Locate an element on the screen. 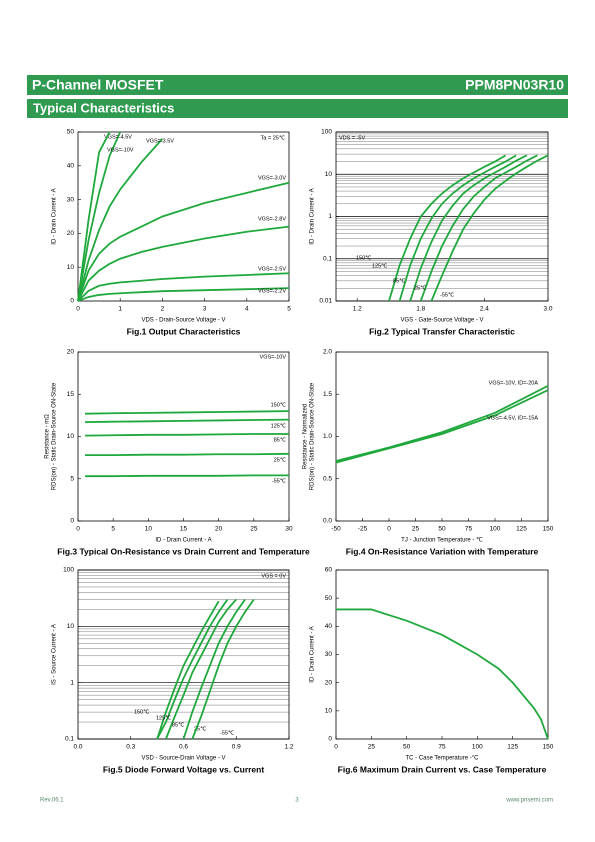 This screenshot has width=595, height=842. y-tick-label: 1 is located at coordinates (330, 216).